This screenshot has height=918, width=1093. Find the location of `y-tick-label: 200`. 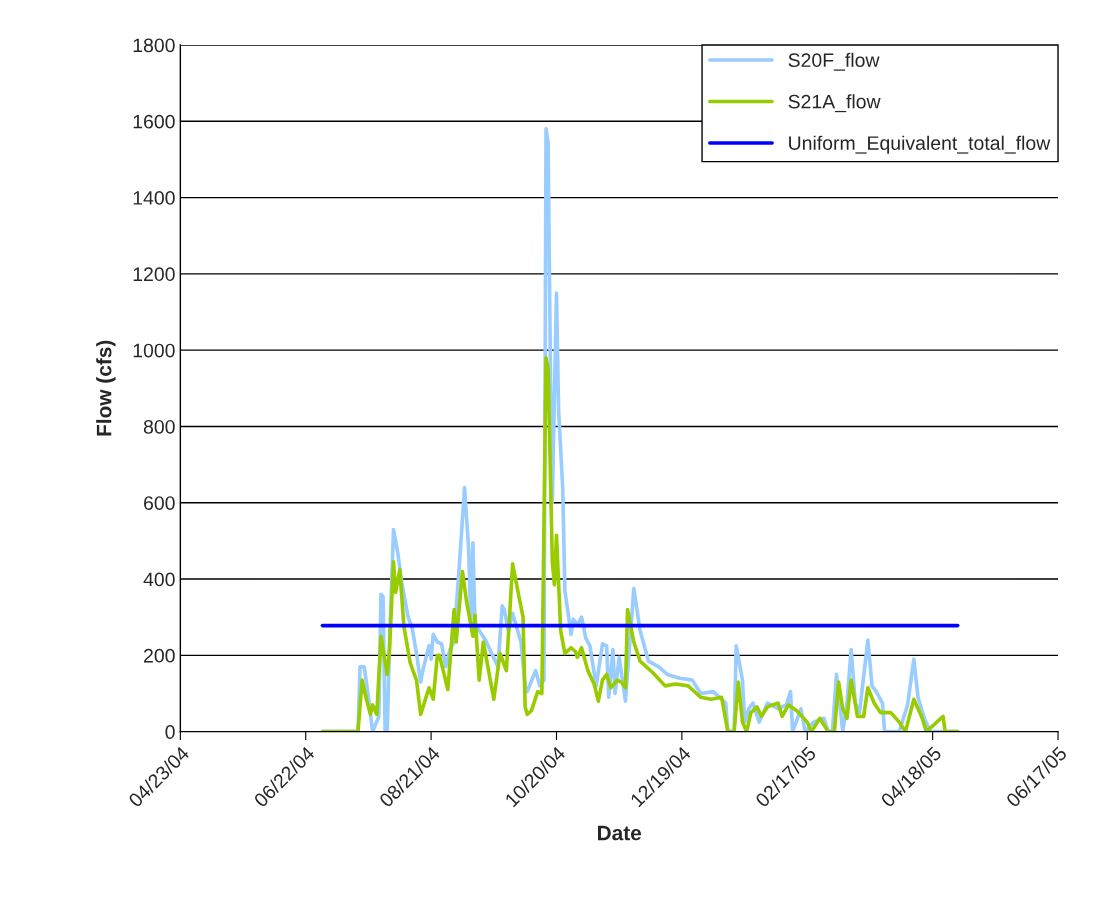

y-tick-label: 200 is located at coordinates (159, 655).